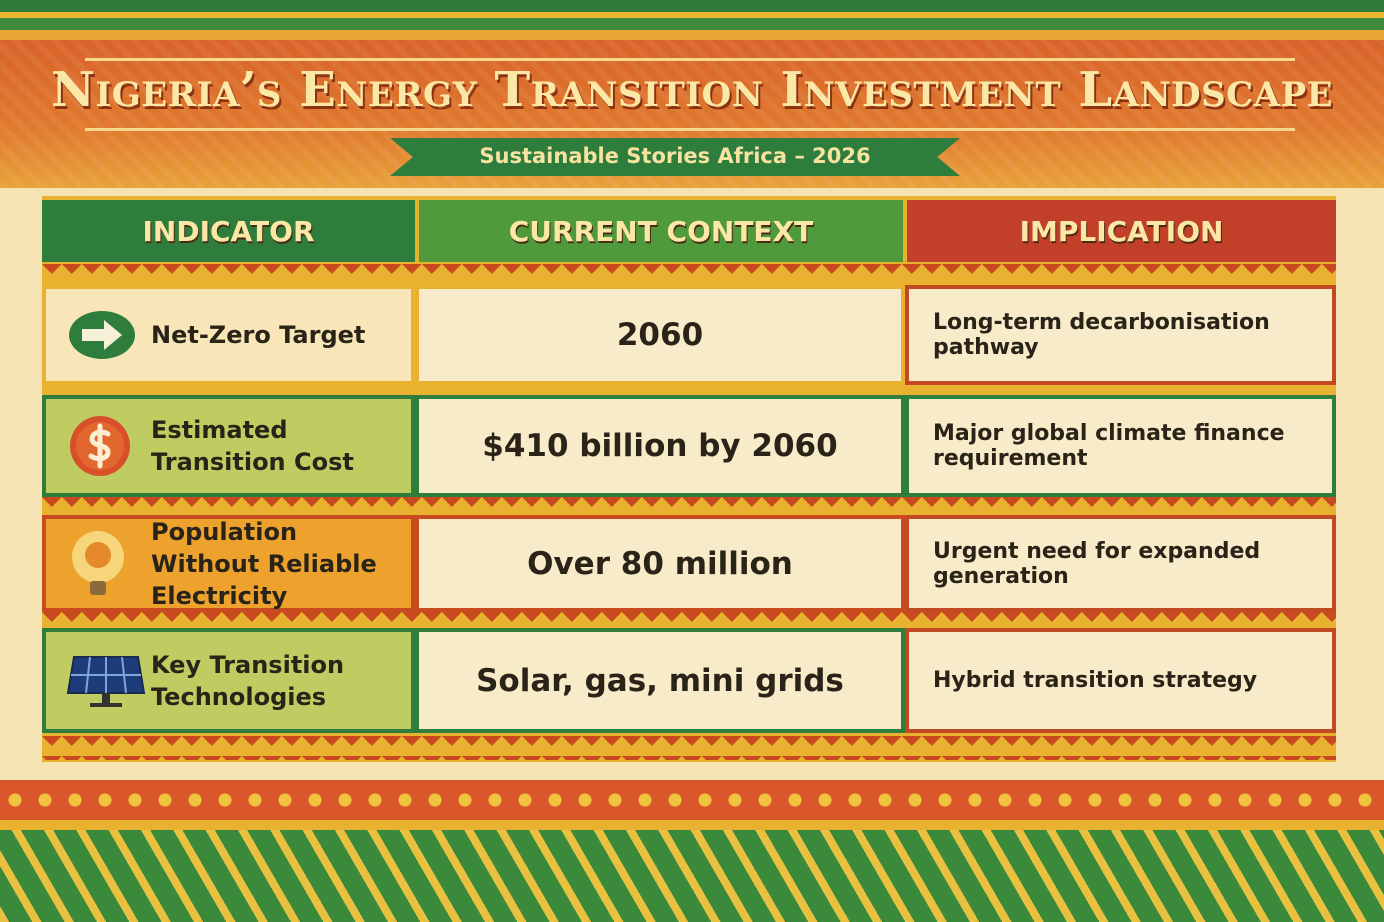 The width and height of the screenshot is (1384, 922). Describe the element at coordinates (1120, 680) in the screenshot. I see `implication-cell: Hybrid transition strategy` at that location.